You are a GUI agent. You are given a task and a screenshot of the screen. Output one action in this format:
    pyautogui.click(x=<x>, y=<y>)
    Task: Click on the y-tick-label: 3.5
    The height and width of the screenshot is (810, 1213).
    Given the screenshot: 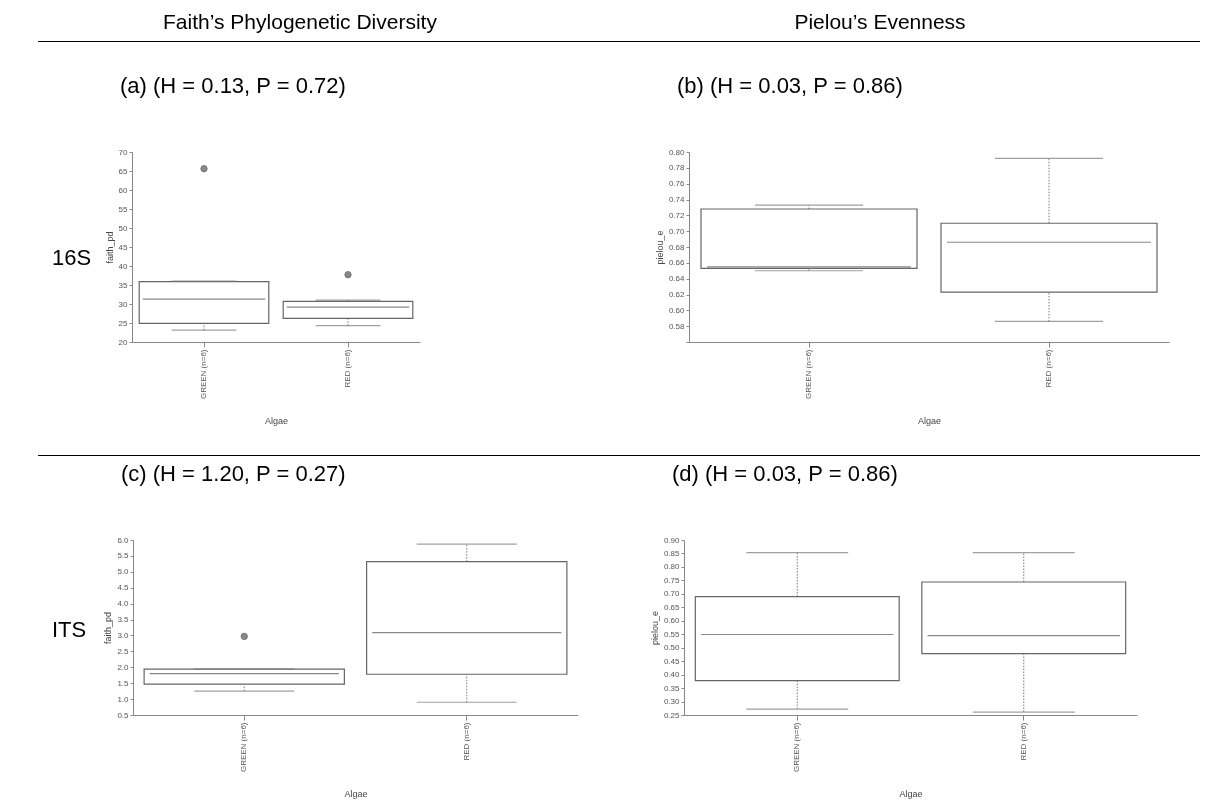 What is the action you would take?
    pyautogui.click(x=123, y=620)
    